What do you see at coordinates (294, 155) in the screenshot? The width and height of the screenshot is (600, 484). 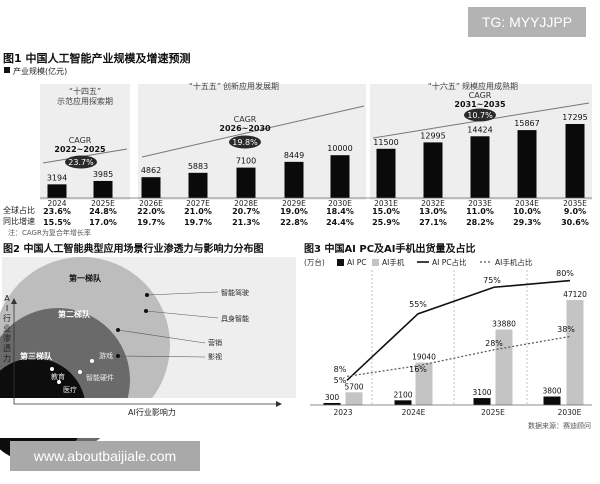 I see `fig1-bar-value: 8449` at bounding box center [294, 155].